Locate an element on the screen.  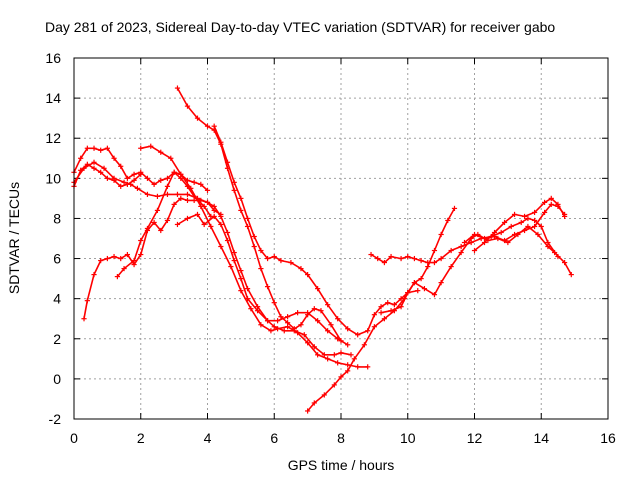
y-tick-label: 2 is located at coordinates (57, 339).